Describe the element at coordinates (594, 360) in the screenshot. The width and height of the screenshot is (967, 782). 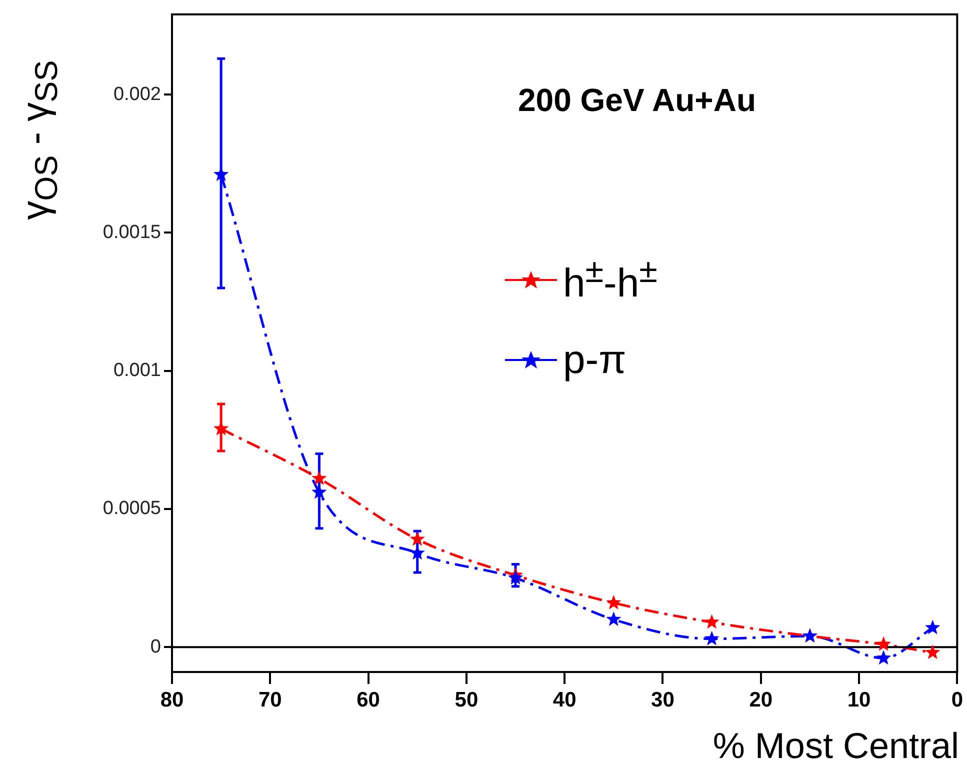
I see `legend-label: p-π` at that location.